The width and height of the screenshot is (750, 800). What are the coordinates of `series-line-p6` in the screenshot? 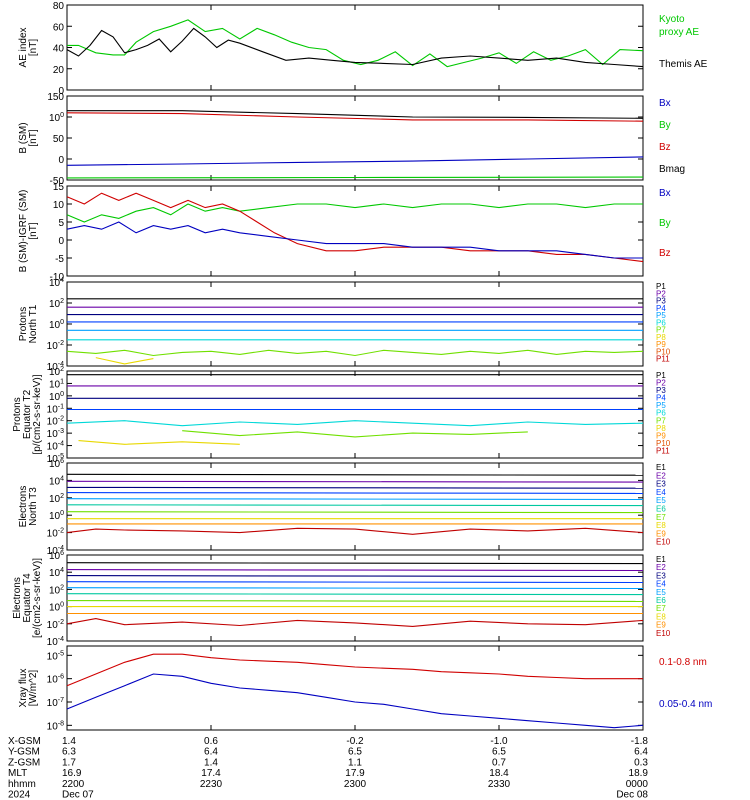 It's located at (355, 434).